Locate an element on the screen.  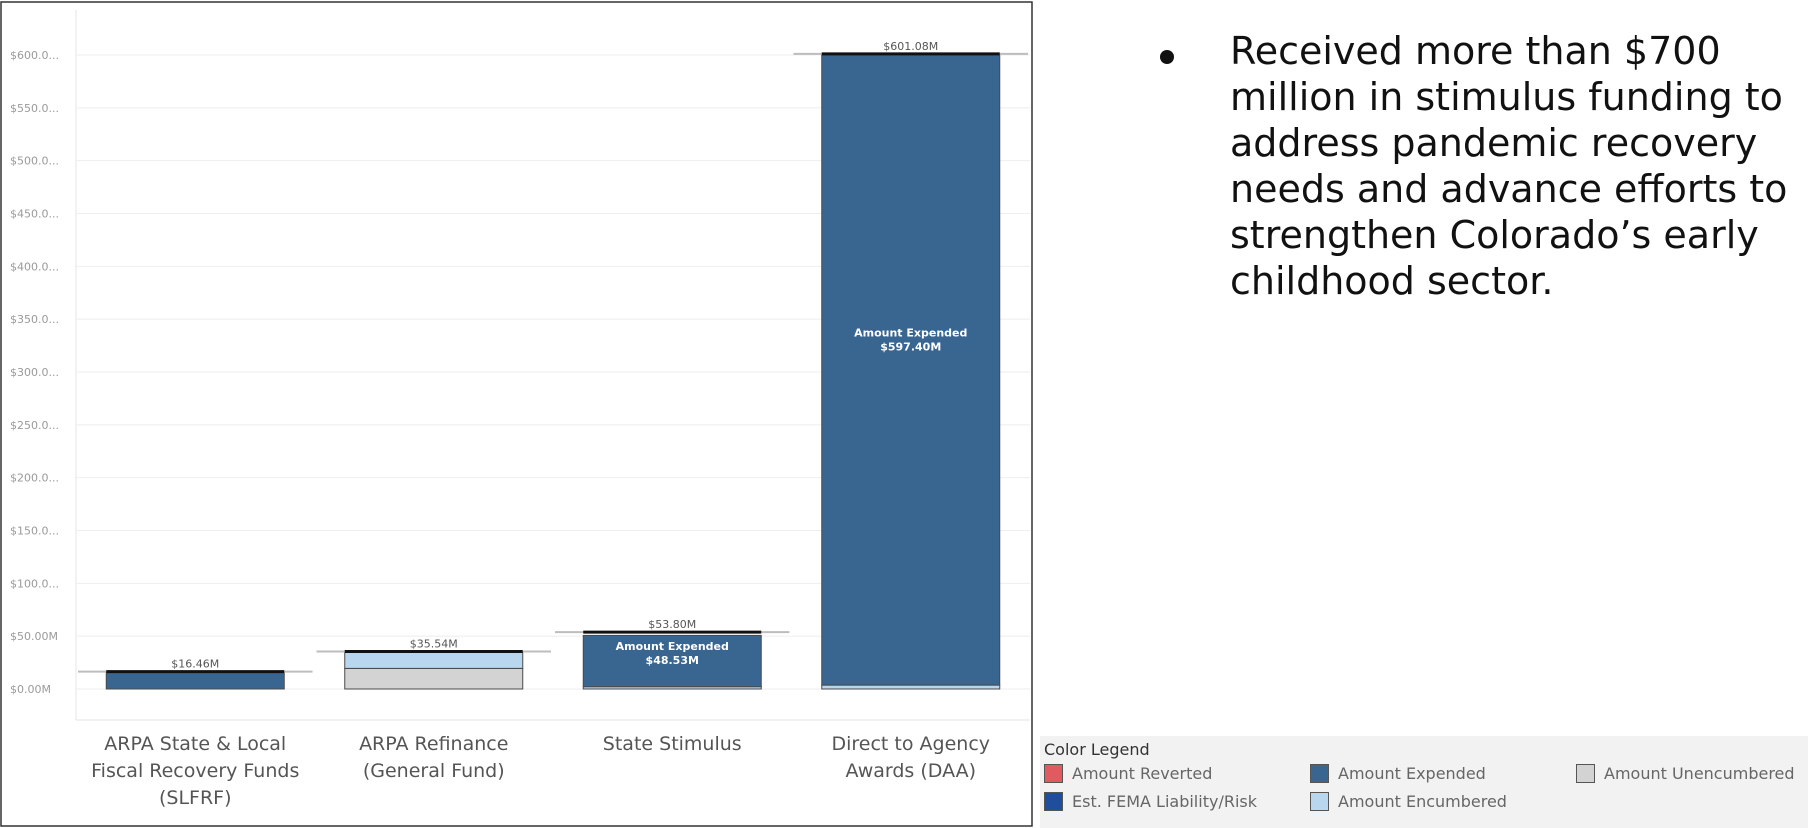
legend-label: Amount Unencumbered is located at coordinates (1699, 773).